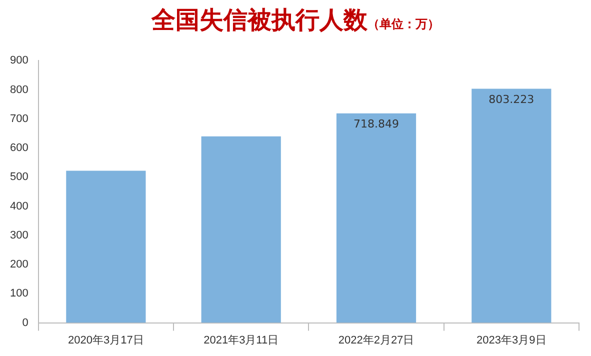 The width and height of the screenshot is (591, 356). I want to click on y-tick-label: 700, so click(19, 118).